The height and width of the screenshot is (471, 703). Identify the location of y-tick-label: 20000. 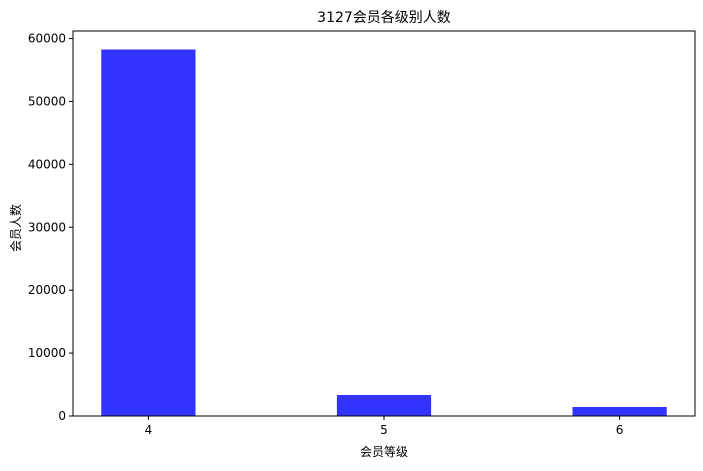
(47, 290).